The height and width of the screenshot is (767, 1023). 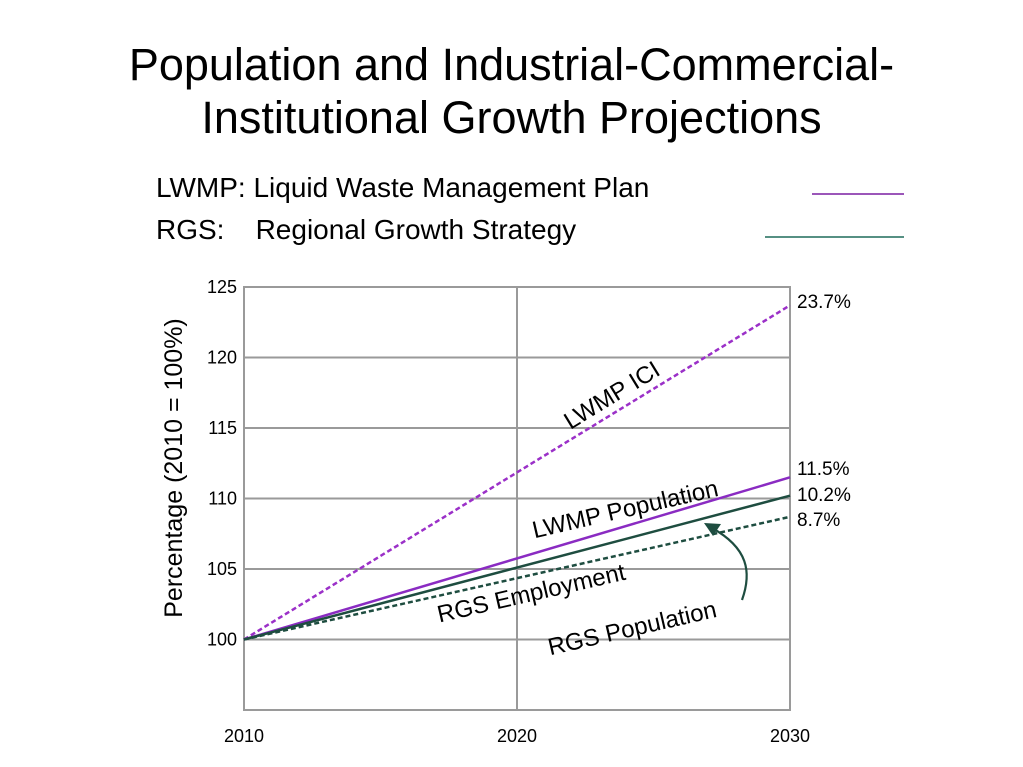 What do you see at coordinates (611, 395) in the screenshot?
I see `series-name-label: LWMP ICI` at bounding box center [611, 395].